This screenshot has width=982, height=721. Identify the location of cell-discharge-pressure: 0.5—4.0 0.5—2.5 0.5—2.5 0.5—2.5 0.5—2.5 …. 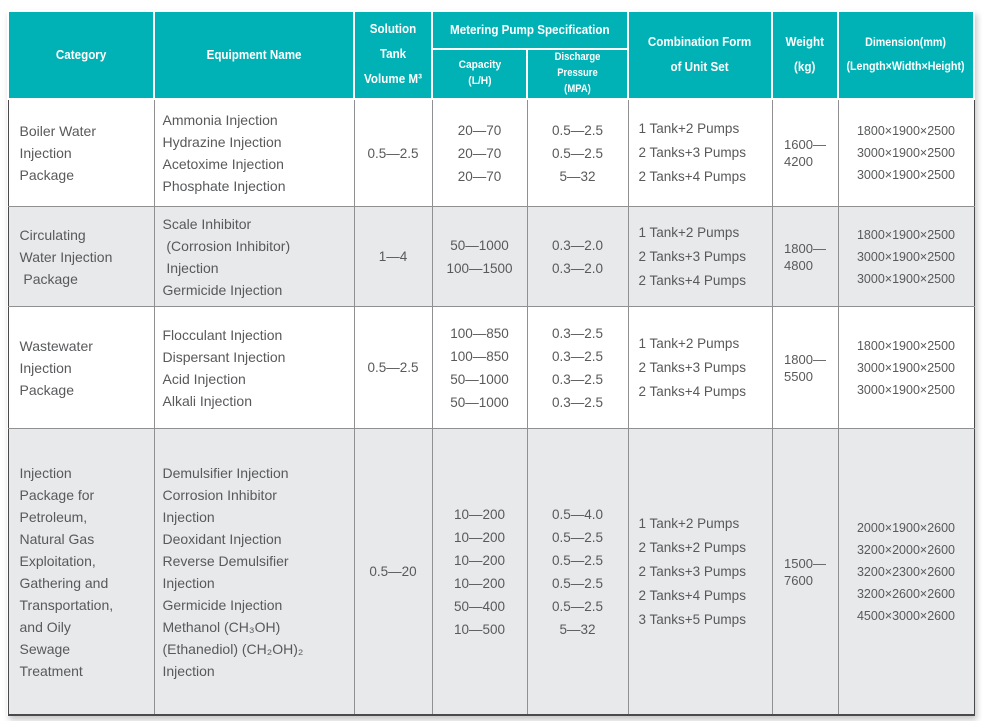
(577, 572).